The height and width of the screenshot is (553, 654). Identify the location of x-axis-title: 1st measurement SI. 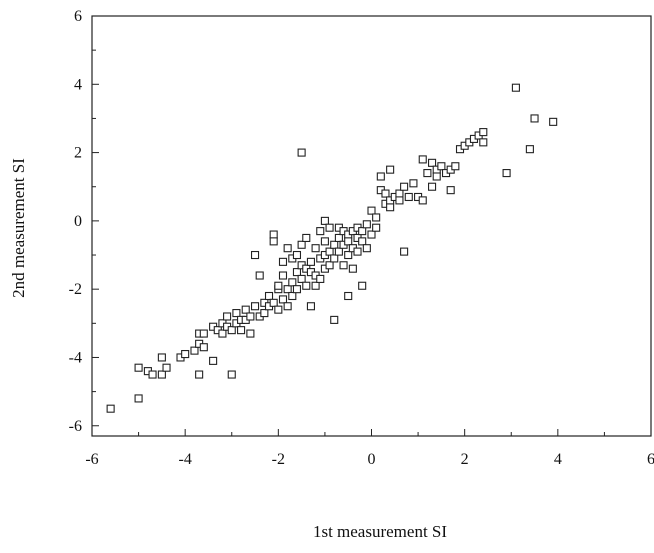
(380, 531).